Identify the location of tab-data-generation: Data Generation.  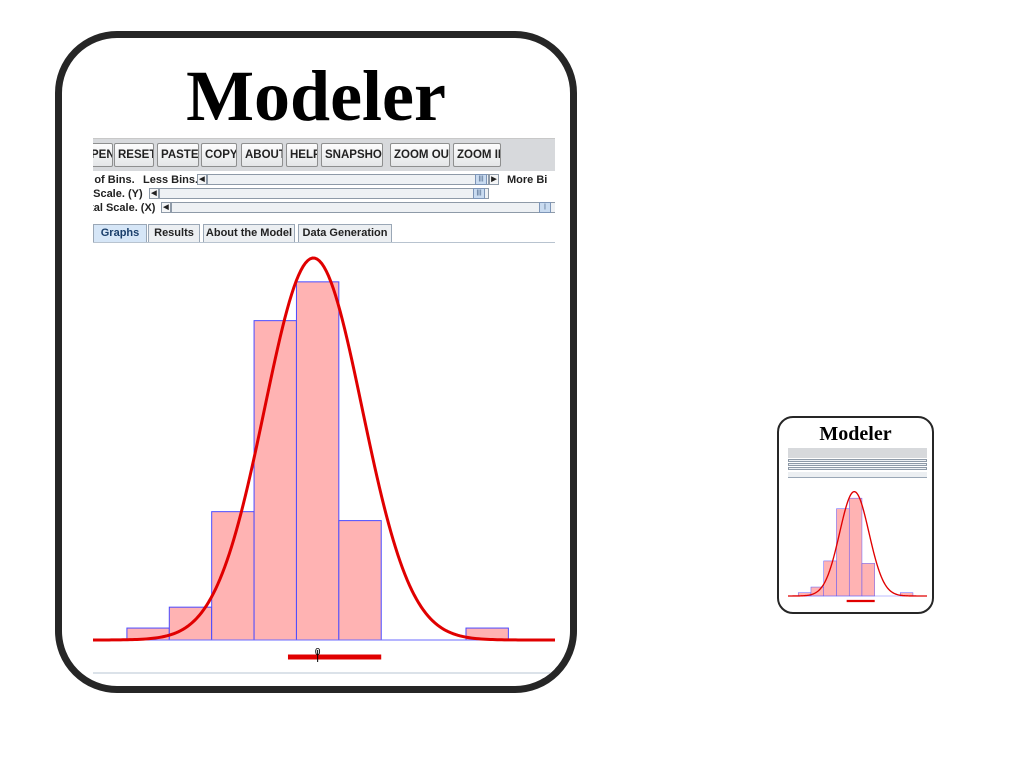
(345, 233).